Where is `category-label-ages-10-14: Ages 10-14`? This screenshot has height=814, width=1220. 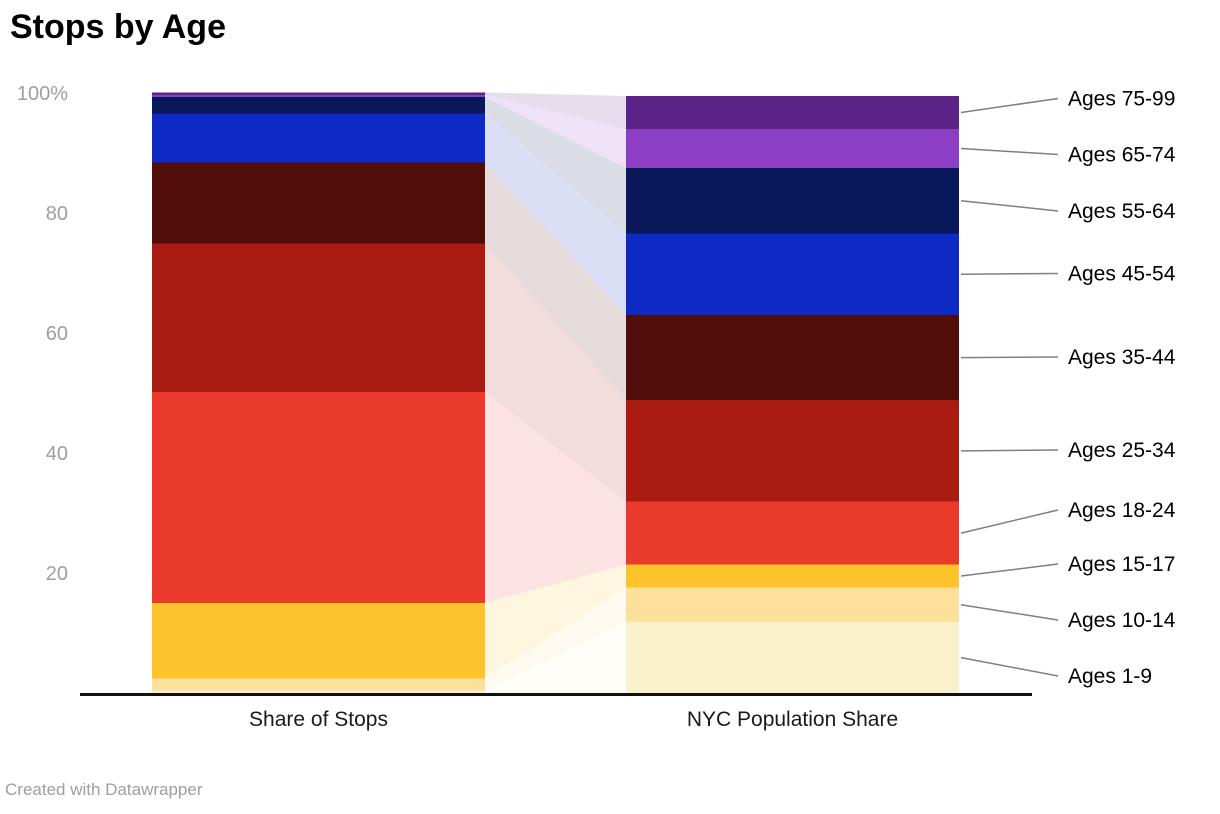
category-label-ages-10-14: Ages 10-14 is located at coordinates (1122, 620).